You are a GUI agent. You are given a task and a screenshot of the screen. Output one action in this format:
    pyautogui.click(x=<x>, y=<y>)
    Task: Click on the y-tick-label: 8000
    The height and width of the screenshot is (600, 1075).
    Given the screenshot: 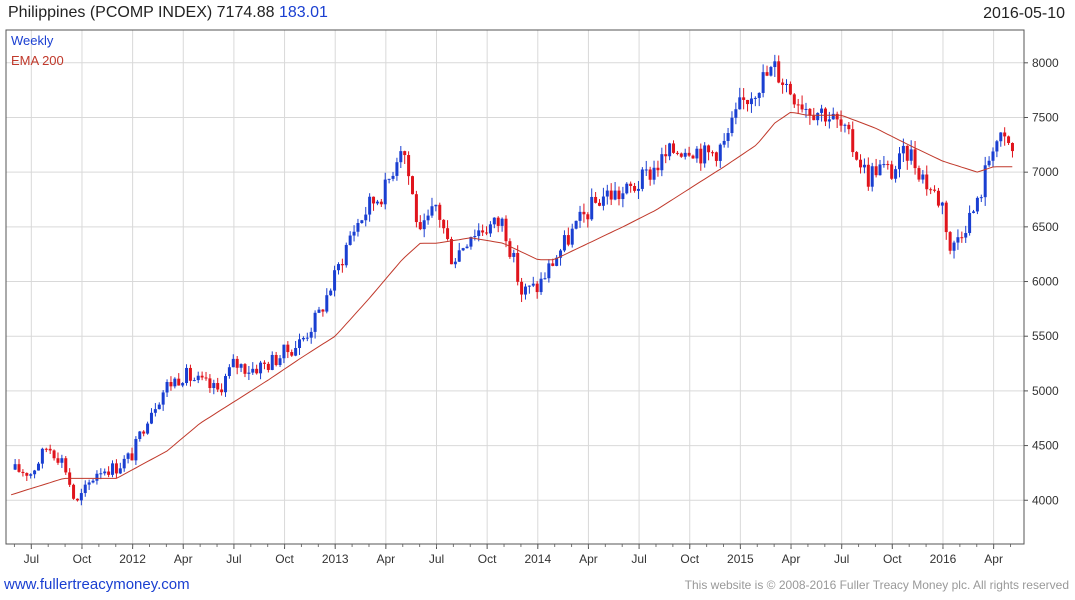 What is the action you would take?
    pyautogui.click(x=1045, y=63)
    